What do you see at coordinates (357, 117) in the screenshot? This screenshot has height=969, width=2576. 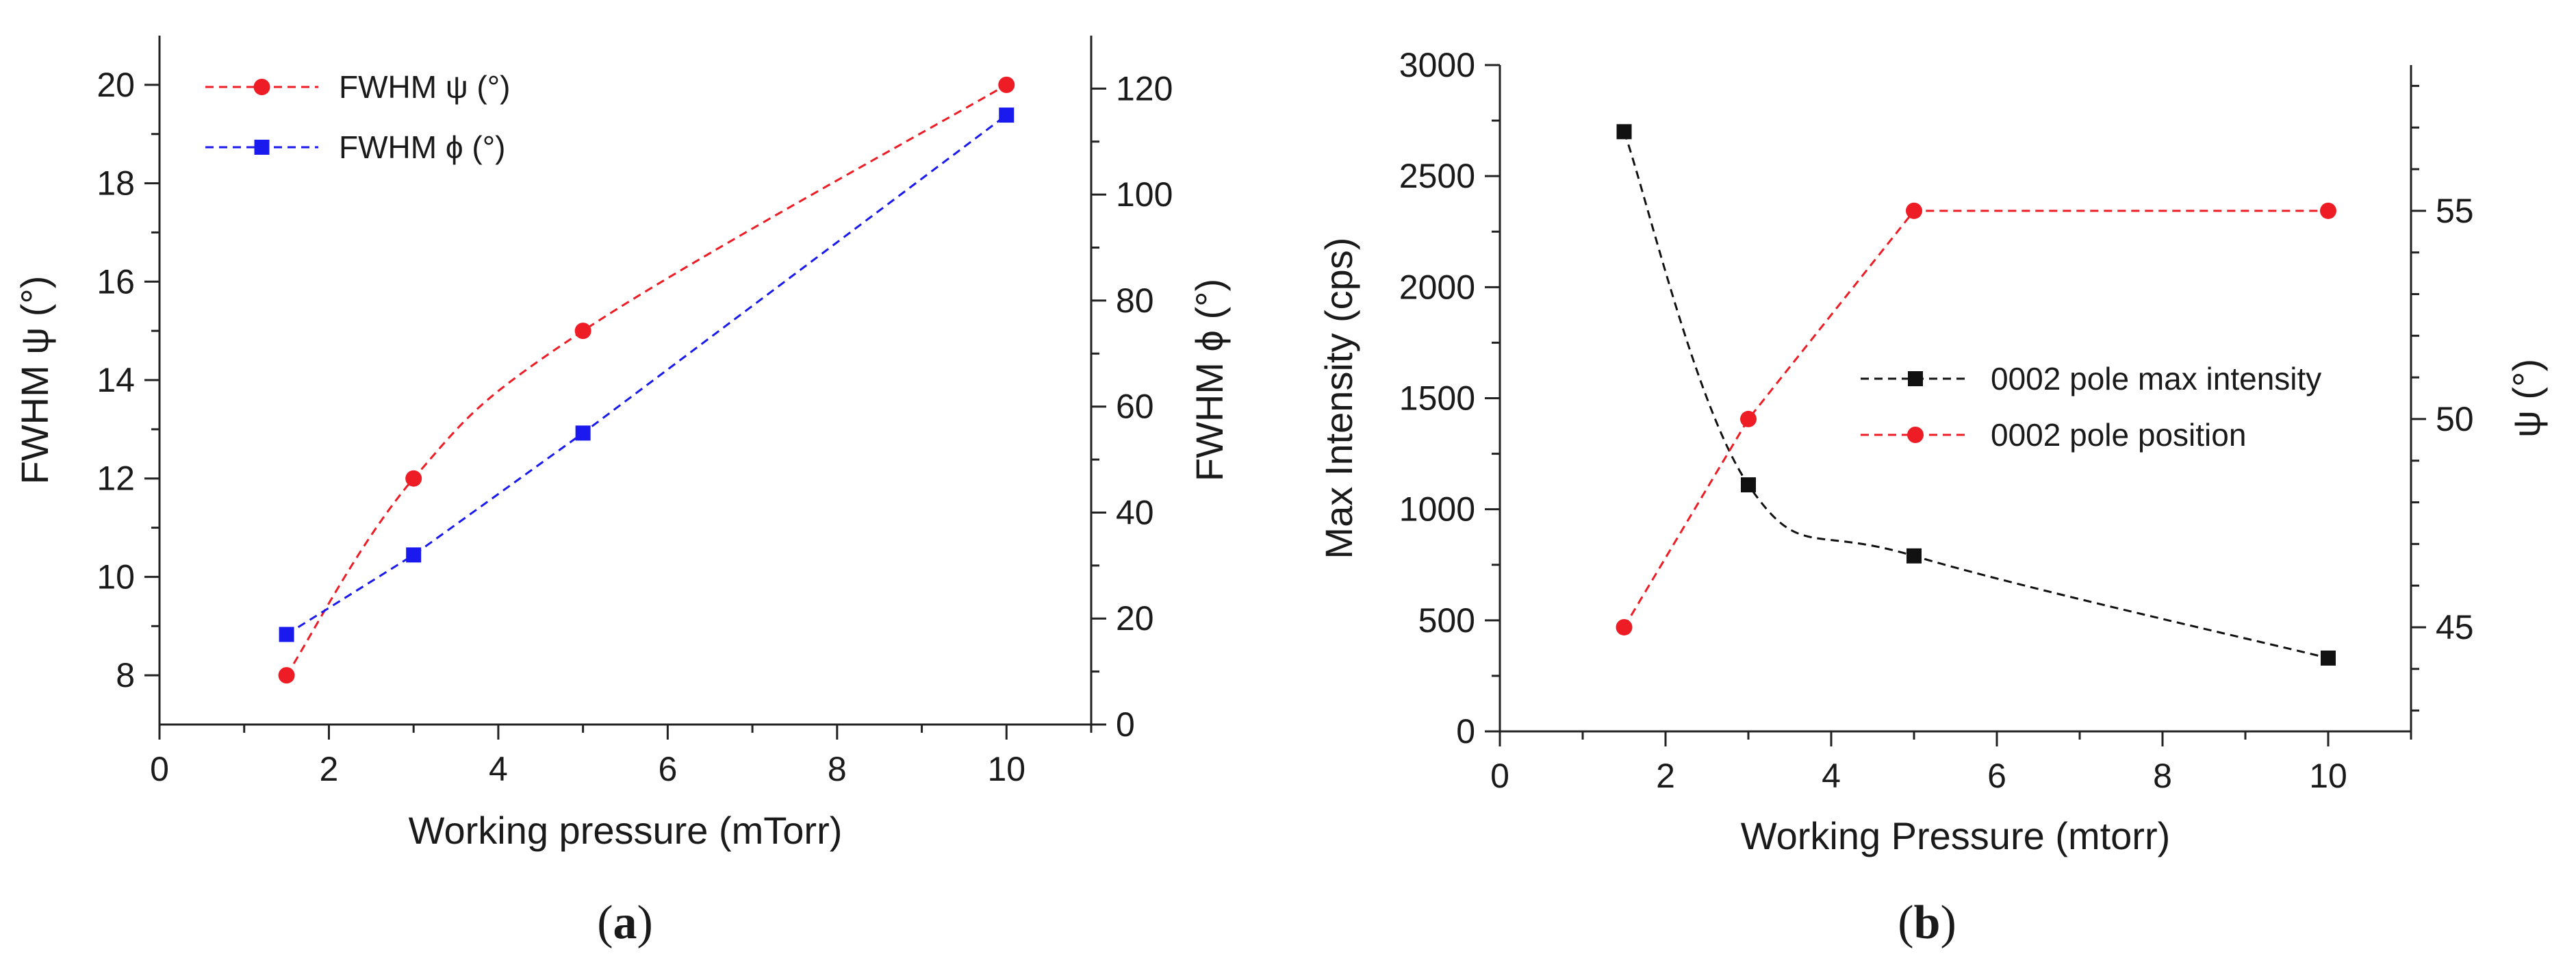 I see `chart-a-legend: FWHM ψ (°) FWHM ϕ (°)` at bounding box center [357, 117].